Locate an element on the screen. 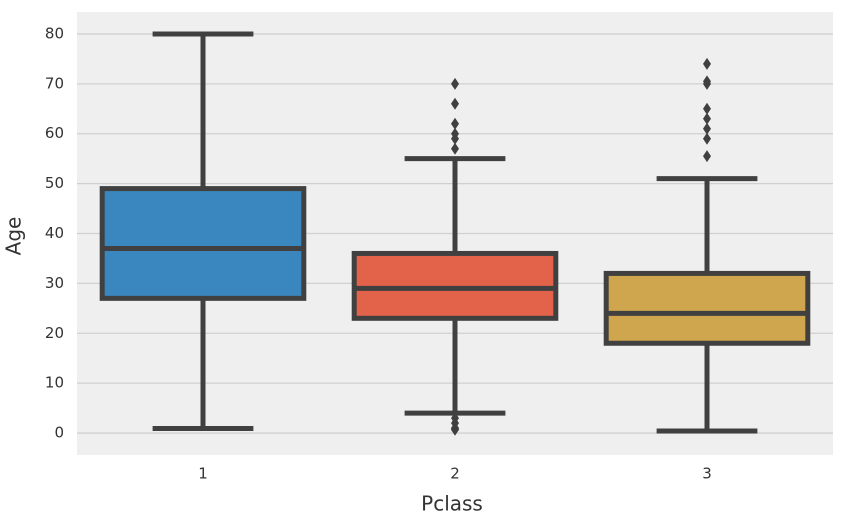 The image size is (846, 526). y-tick-label: 80 is located at coordinates (54, 33).